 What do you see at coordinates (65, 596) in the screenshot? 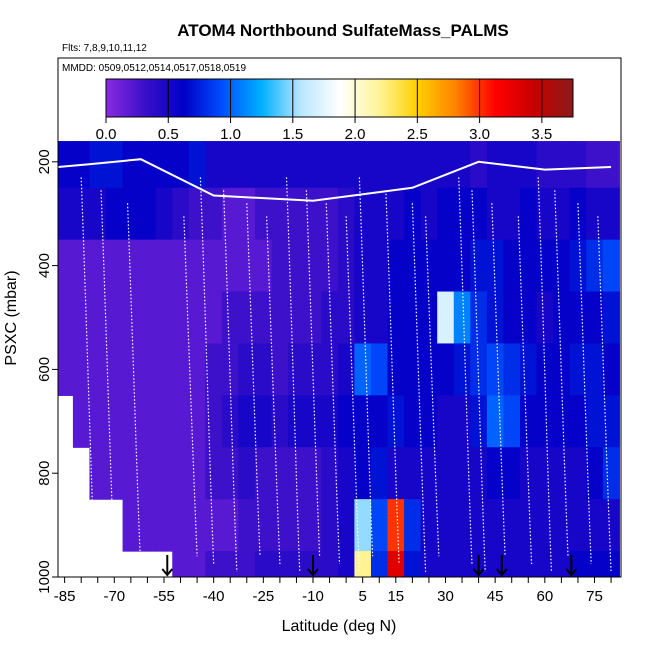
I see `x-tick-label: -85` at bounding box center [65, 596].